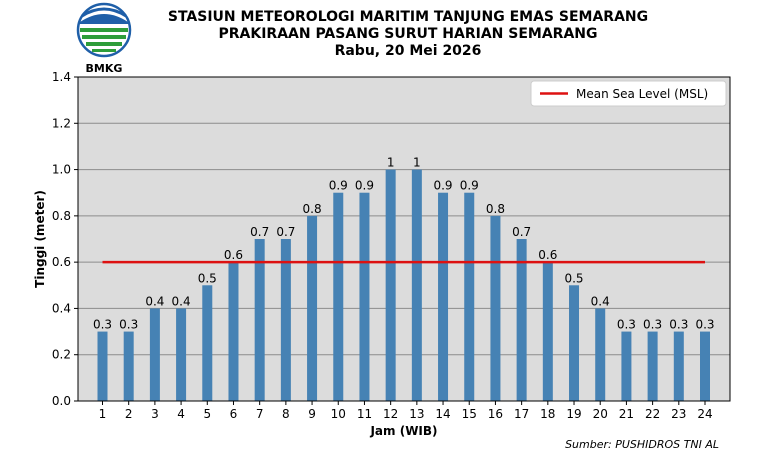 The width and height of the screenshot is (768, 461). I want to click on x-tick-label: 15, so click(469, 414).